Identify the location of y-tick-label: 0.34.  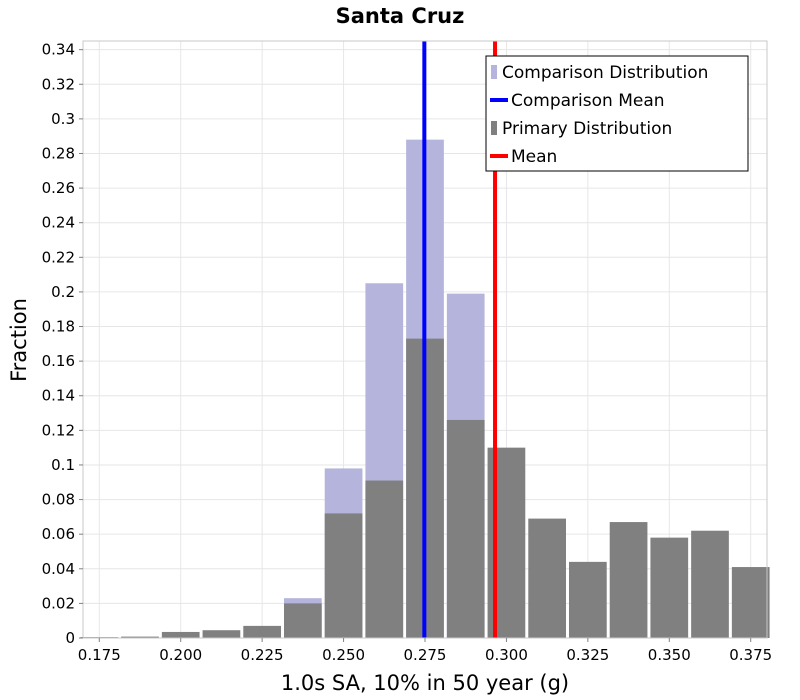
(58, 50).